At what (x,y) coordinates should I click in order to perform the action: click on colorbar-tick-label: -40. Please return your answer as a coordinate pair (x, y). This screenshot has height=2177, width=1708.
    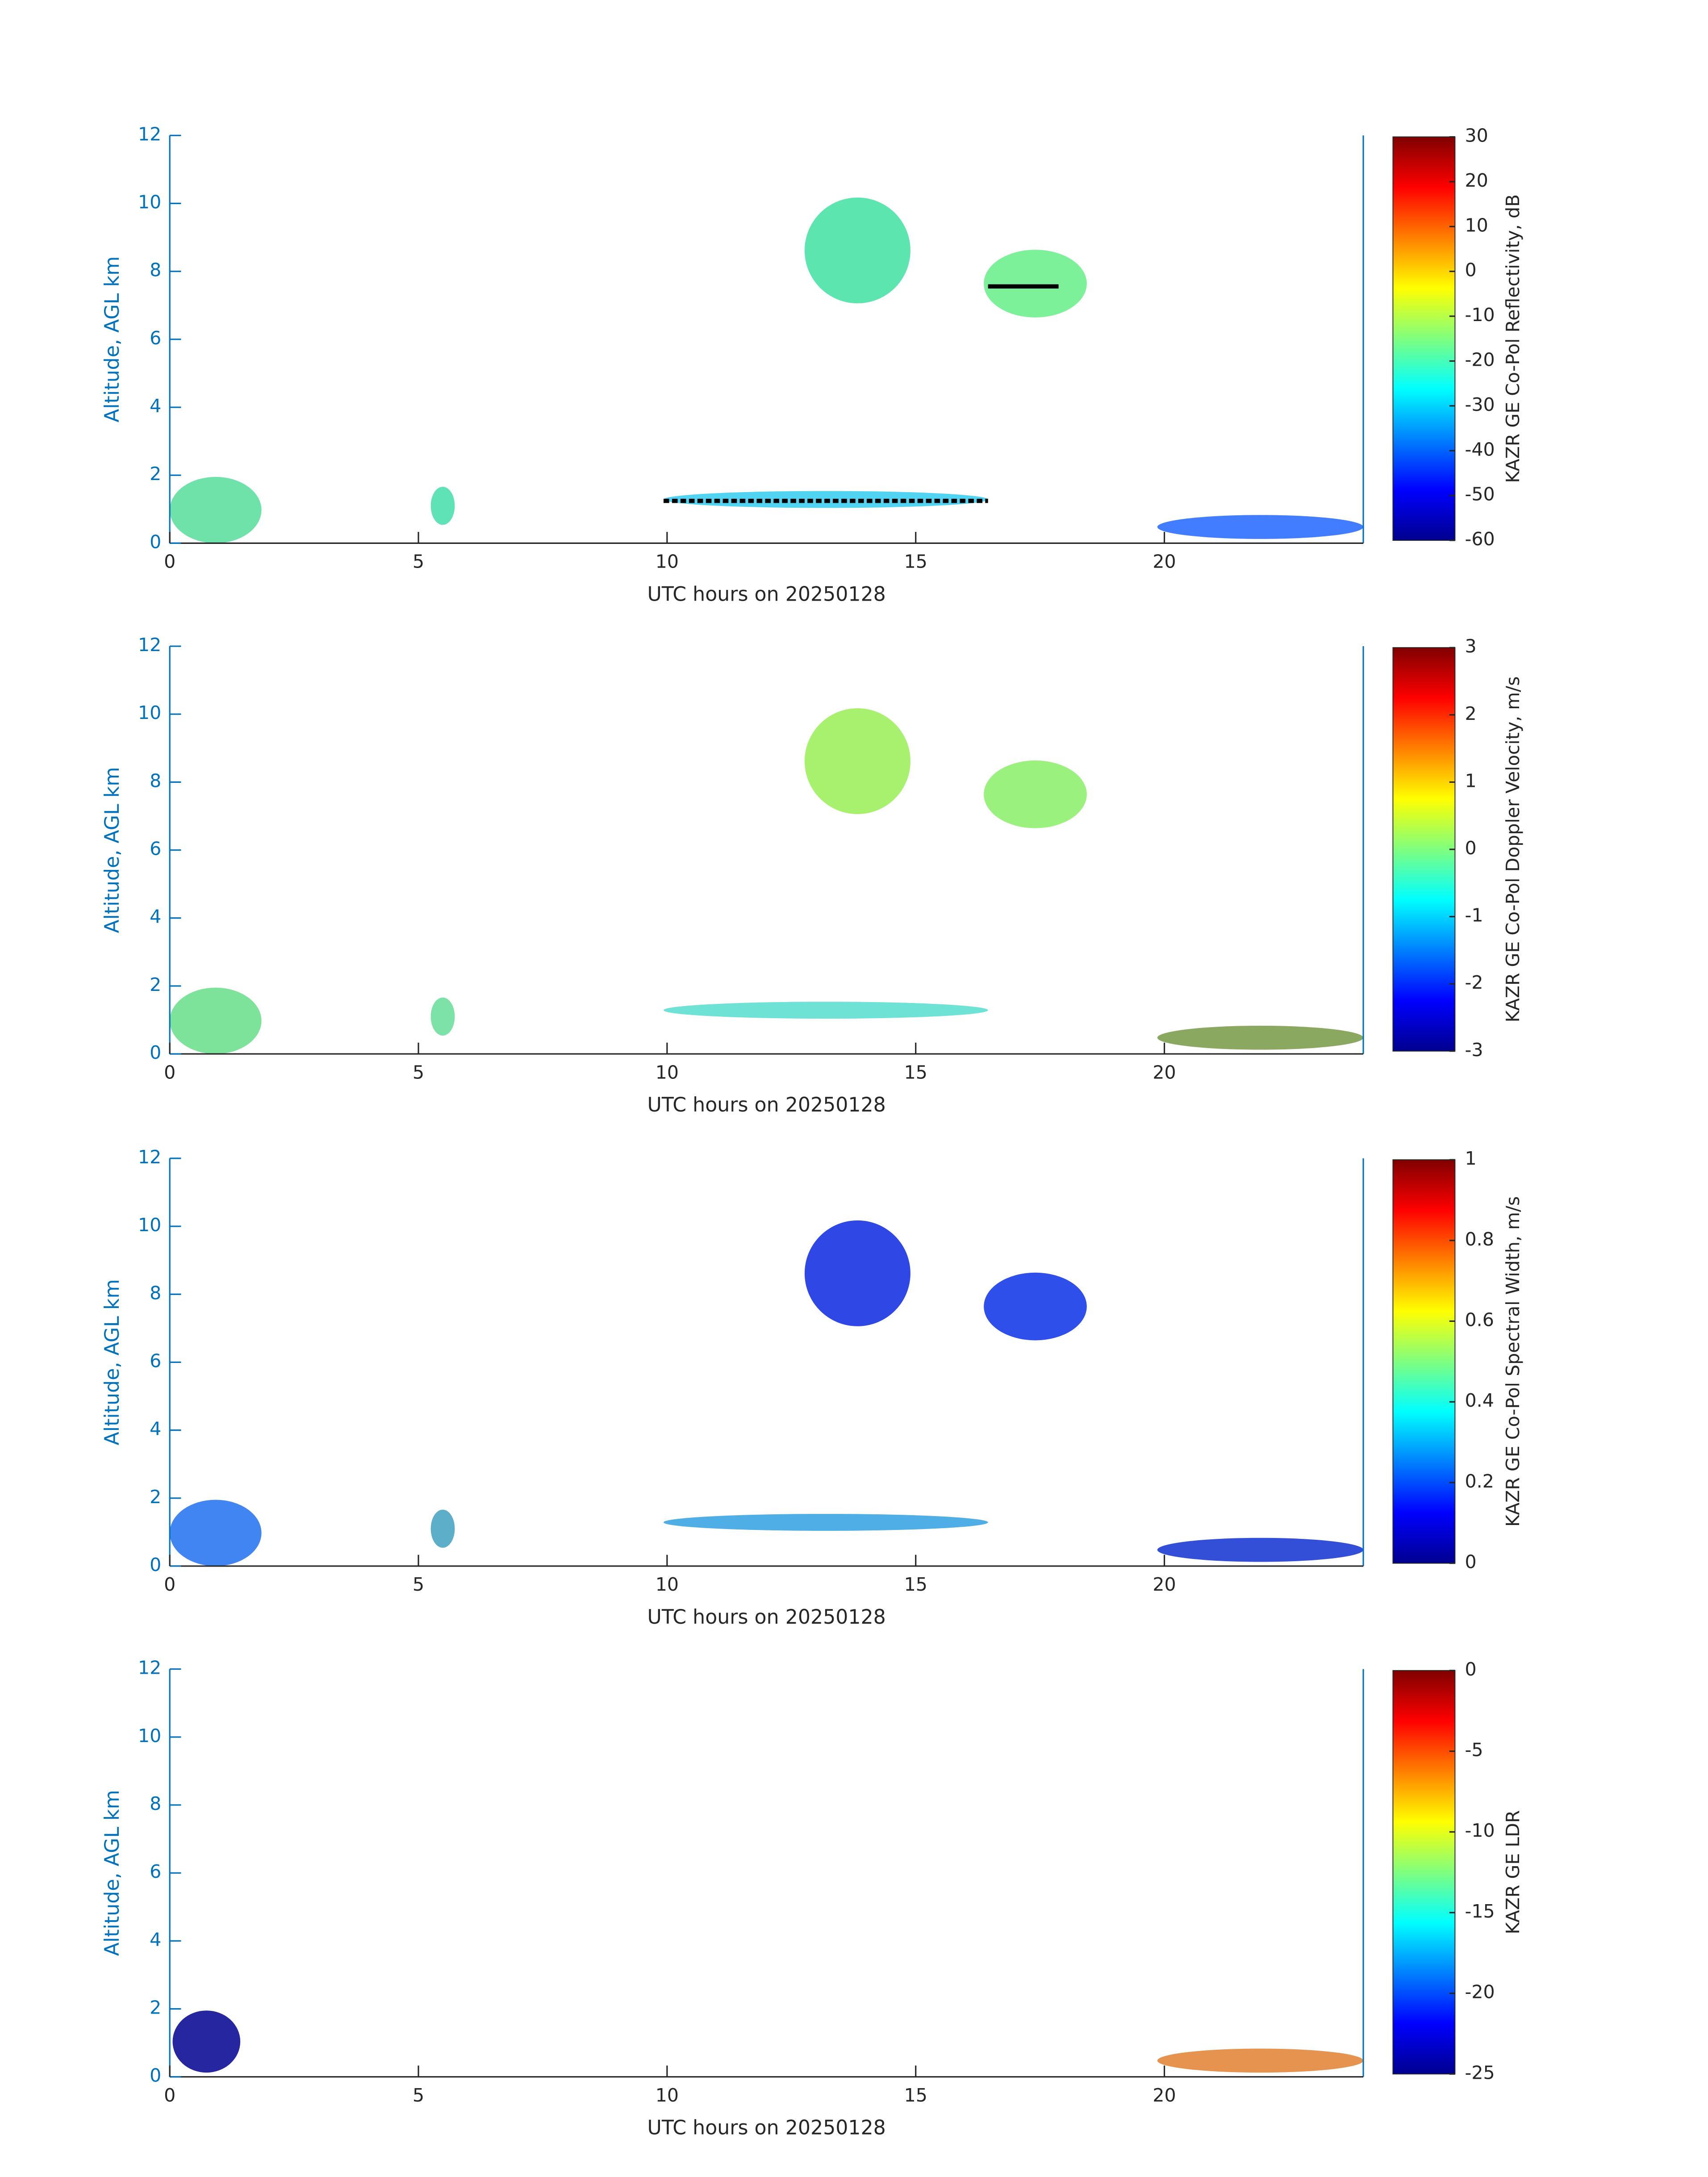
    Looking at the image, I should click on (1480, 449).